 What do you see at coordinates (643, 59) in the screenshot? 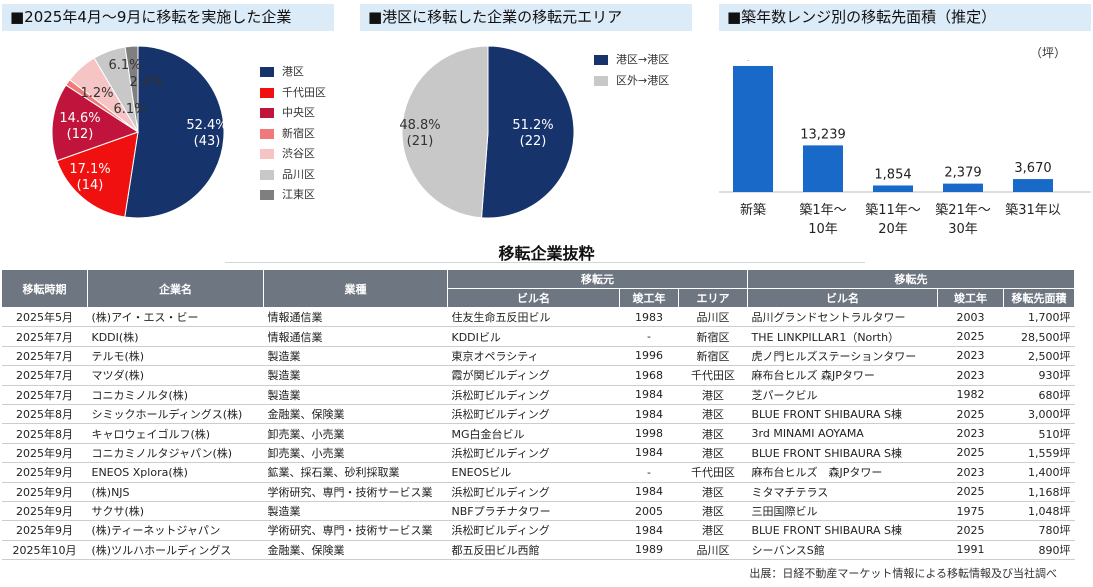
I see `legend-label: 港区→港区` at bounding box center [643, 59].